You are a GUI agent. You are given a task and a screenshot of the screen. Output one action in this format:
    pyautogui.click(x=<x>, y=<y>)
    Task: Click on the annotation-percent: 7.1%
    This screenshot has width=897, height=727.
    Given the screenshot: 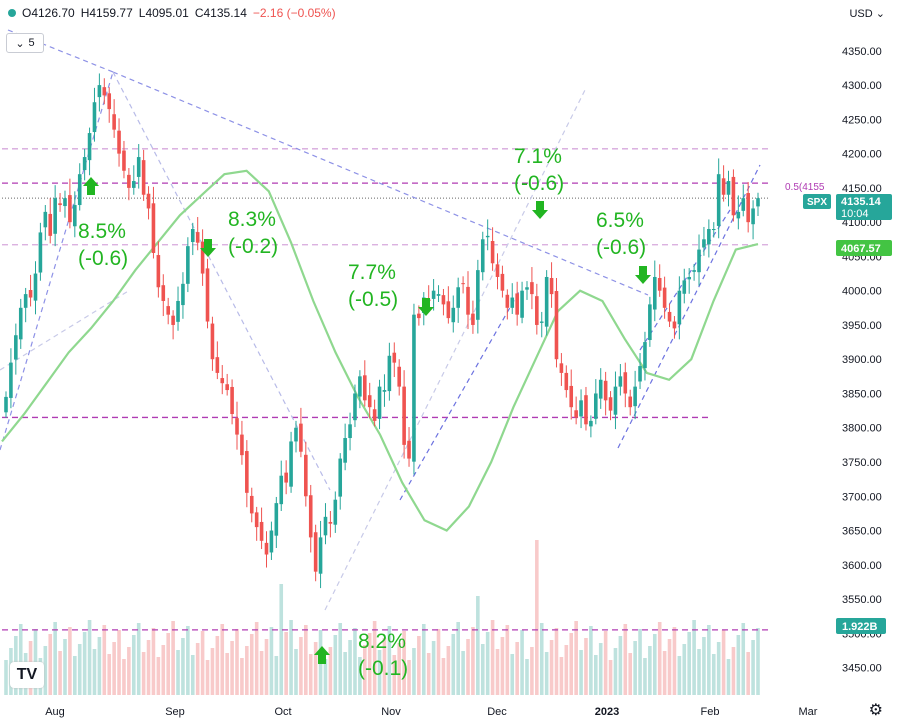 What is the action you would take?
    pyautogui.click(x=538, y=156)
    